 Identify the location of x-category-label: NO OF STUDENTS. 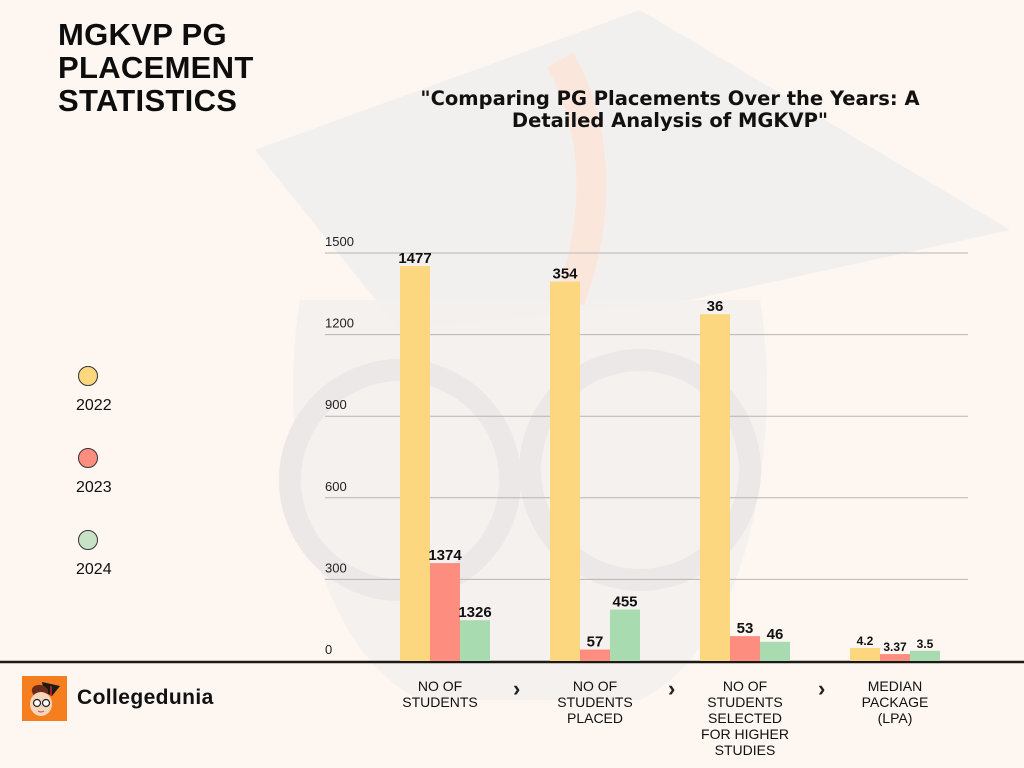
(440, 694).